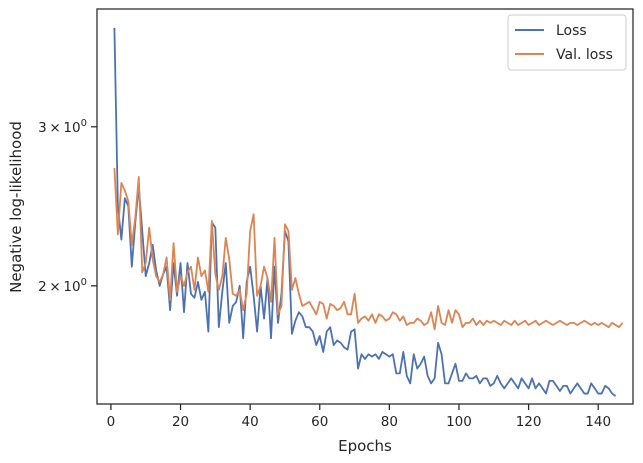  I want to click on x-axis-ticks: 0 20 40 60 80 100 120 140, so click(359, 417).